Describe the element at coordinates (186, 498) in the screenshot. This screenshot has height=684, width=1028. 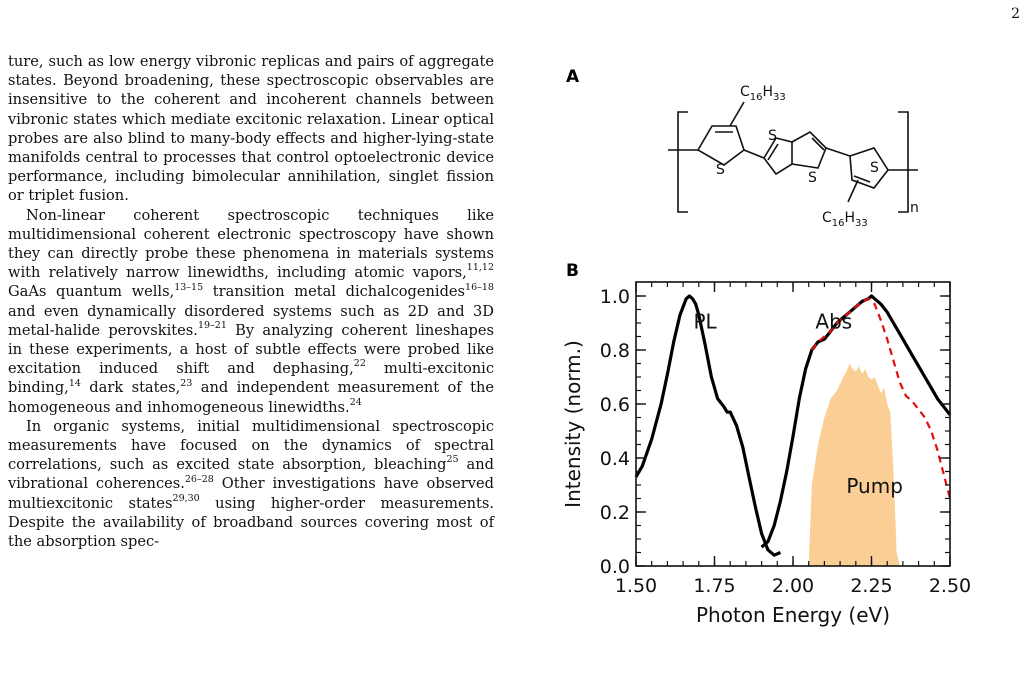
I see `citation-superscript: 29,30` at that location.